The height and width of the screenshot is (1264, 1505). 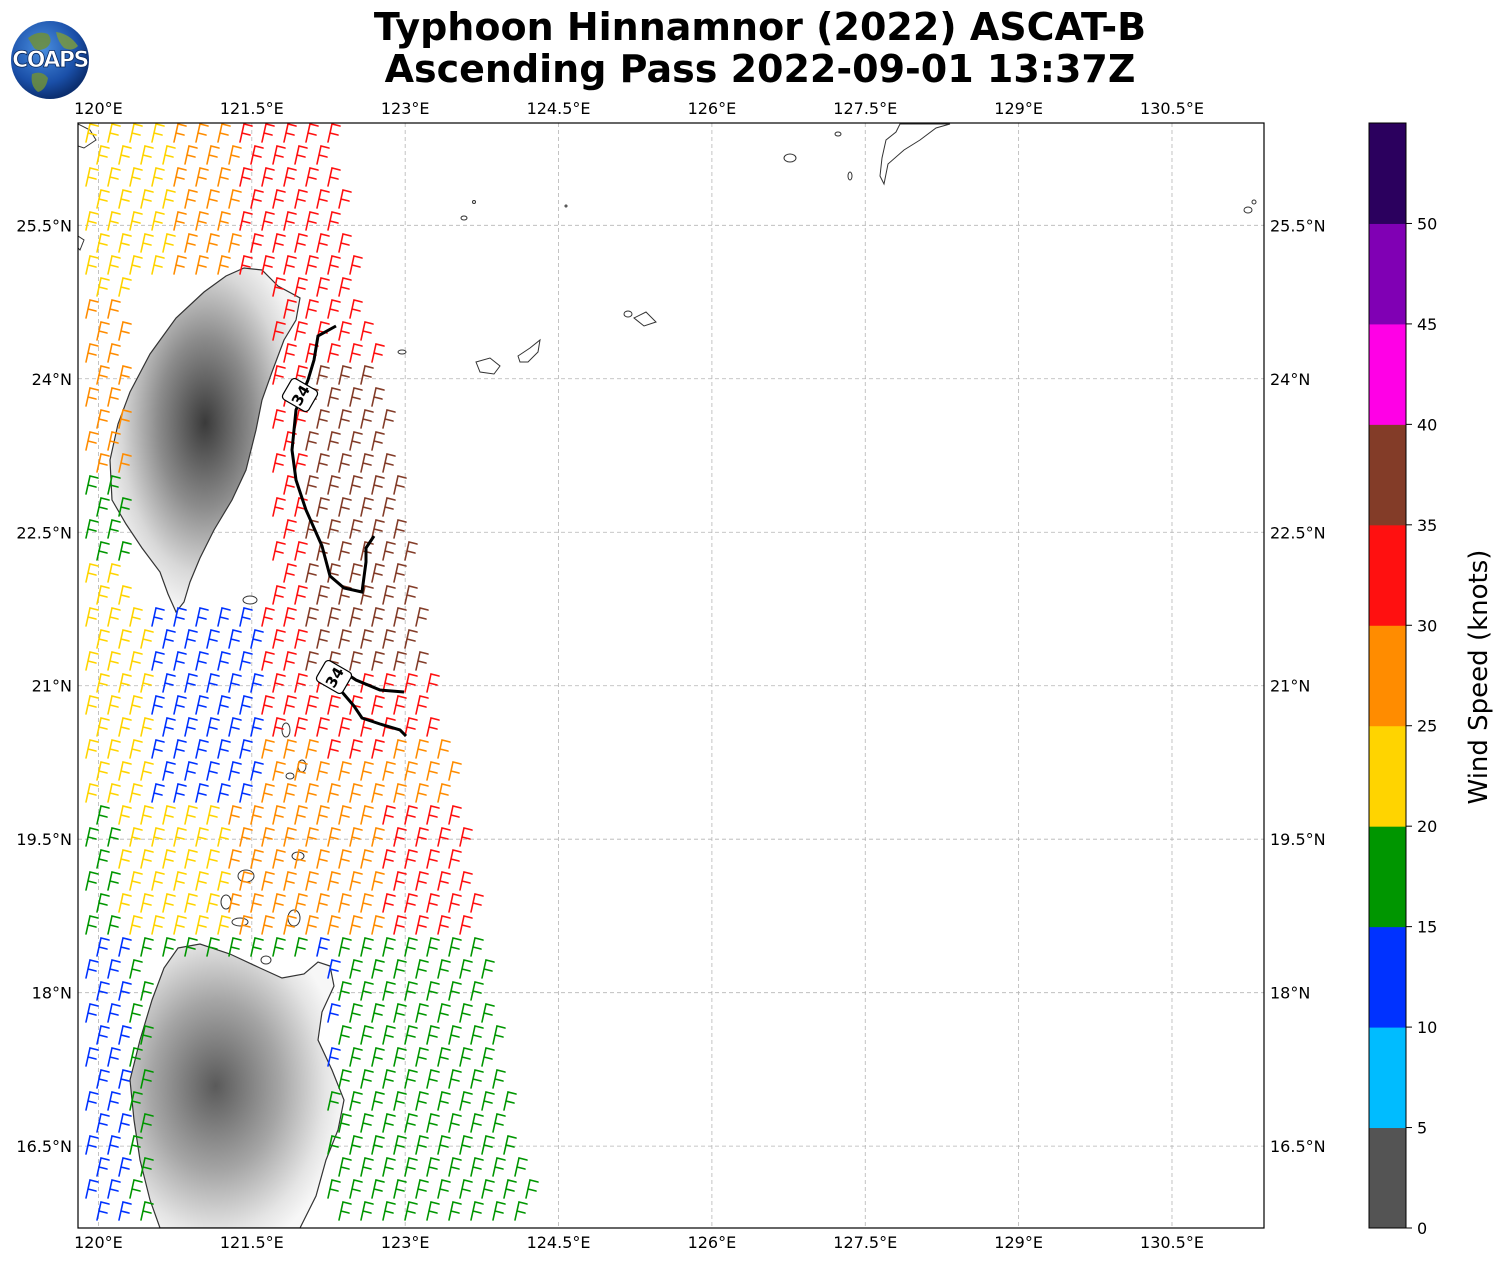 What do you see at coordinates (1427, 223) in the screenshot?
I see `colorbar-tick-10: 50` at bounding box center [1427, 223].